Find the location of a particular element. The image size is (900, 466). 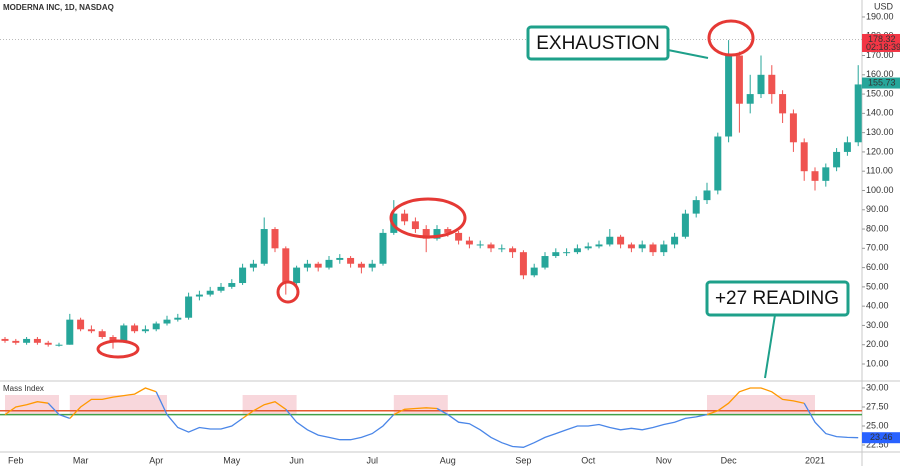

symbol-title: MODERNA INC, 1D, NASDAQ is located at coordinates (58, 7).